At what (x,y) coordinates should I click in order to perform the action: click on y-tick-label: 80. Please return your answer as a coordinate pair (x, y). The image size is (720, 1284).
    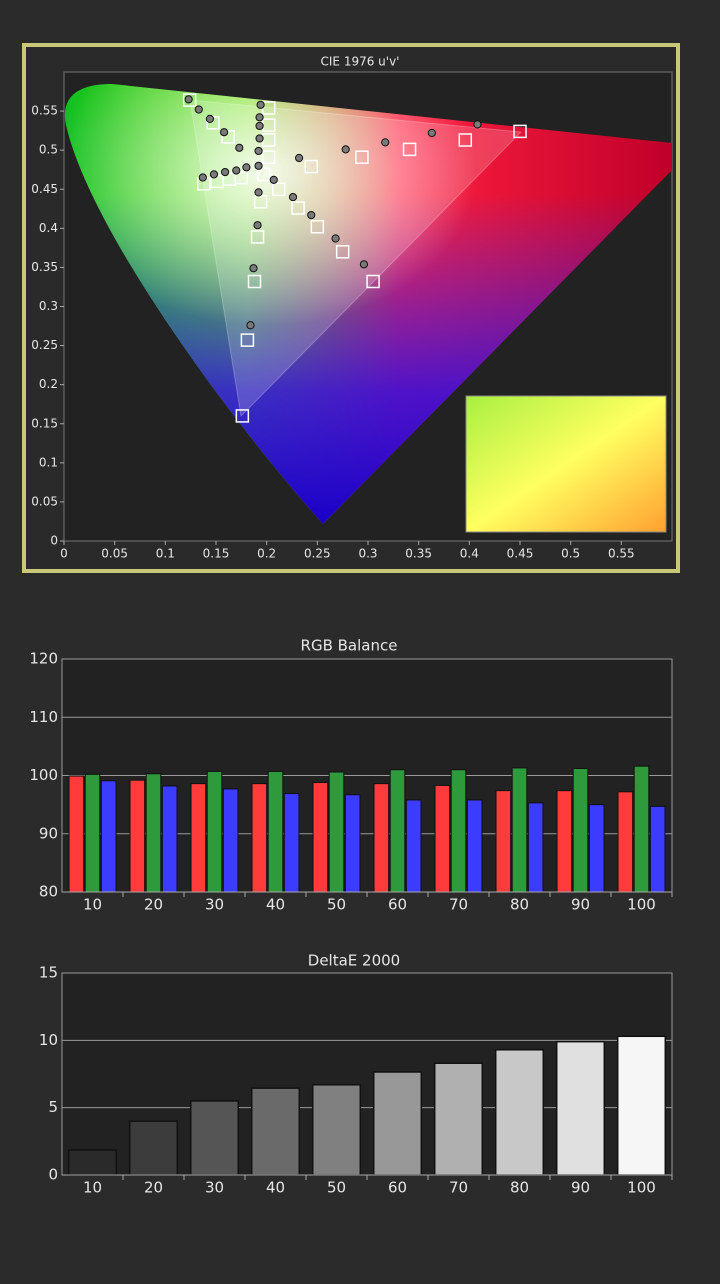
    Looking at the image, I should click on (48, 892).